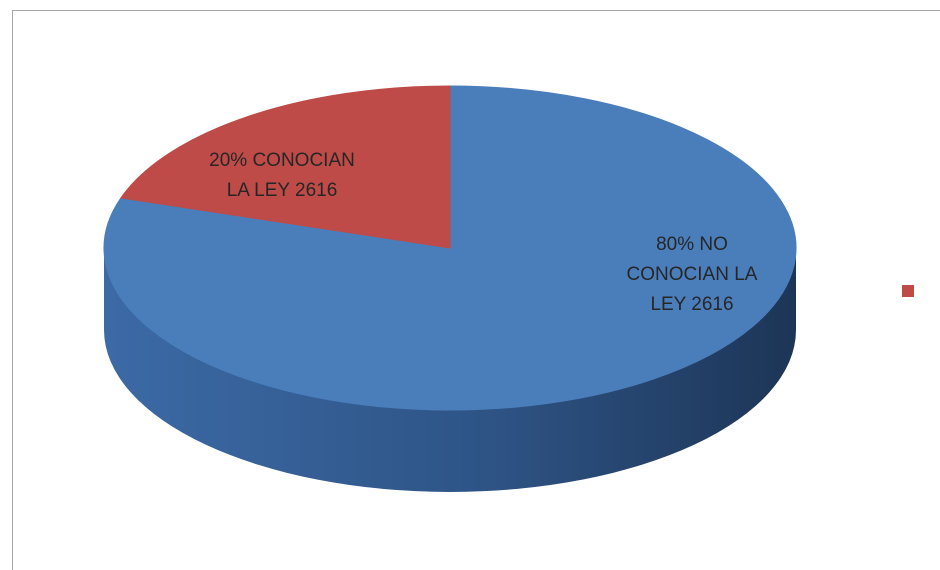 Image resolution: width=940 pixels, height=570 pixels. I want to click on legend-marker, so click(908, 291).